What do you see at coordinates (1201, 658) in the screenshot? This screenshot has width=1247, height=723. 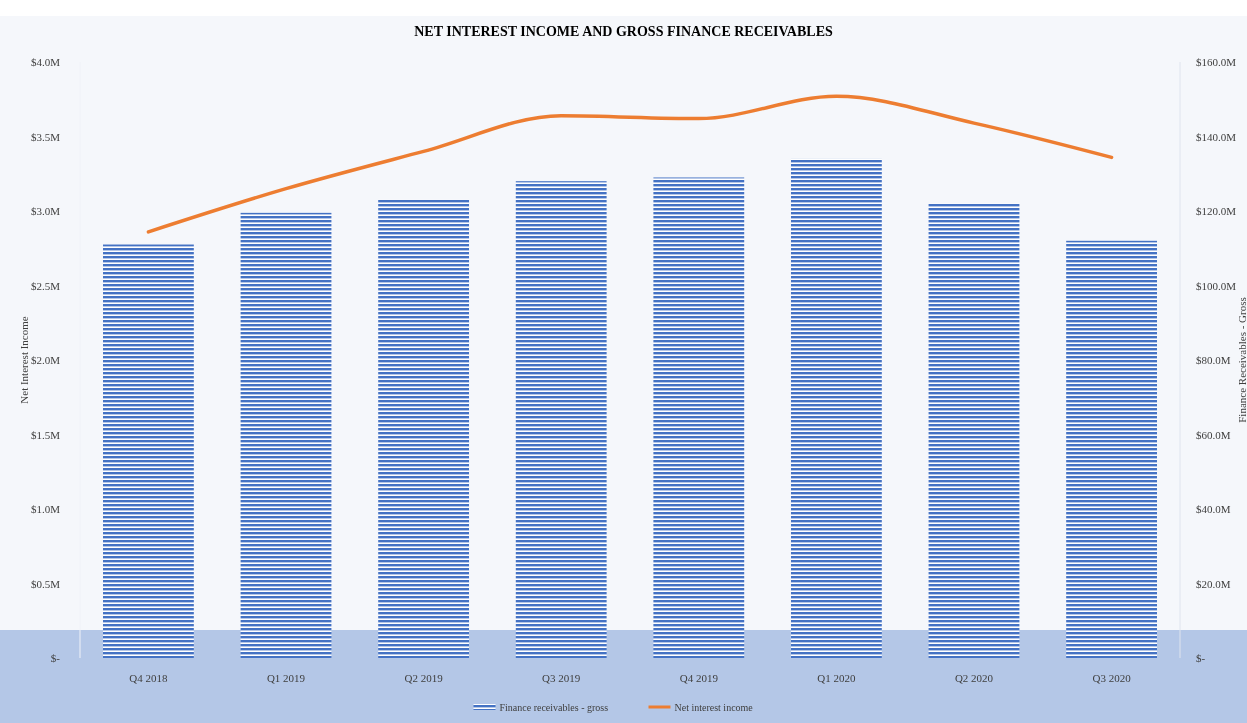 I see `y2-tick-label: $-` at bounding box center [1201, 658].